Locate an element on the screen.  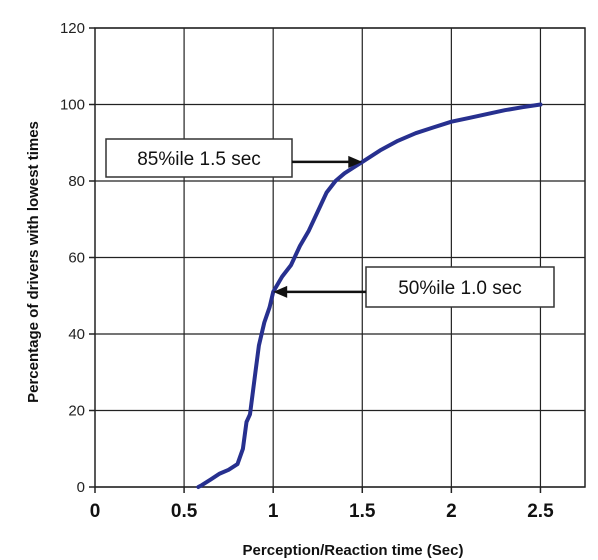
x-tick-label: 0.5 is located at coordinates (184, 511).